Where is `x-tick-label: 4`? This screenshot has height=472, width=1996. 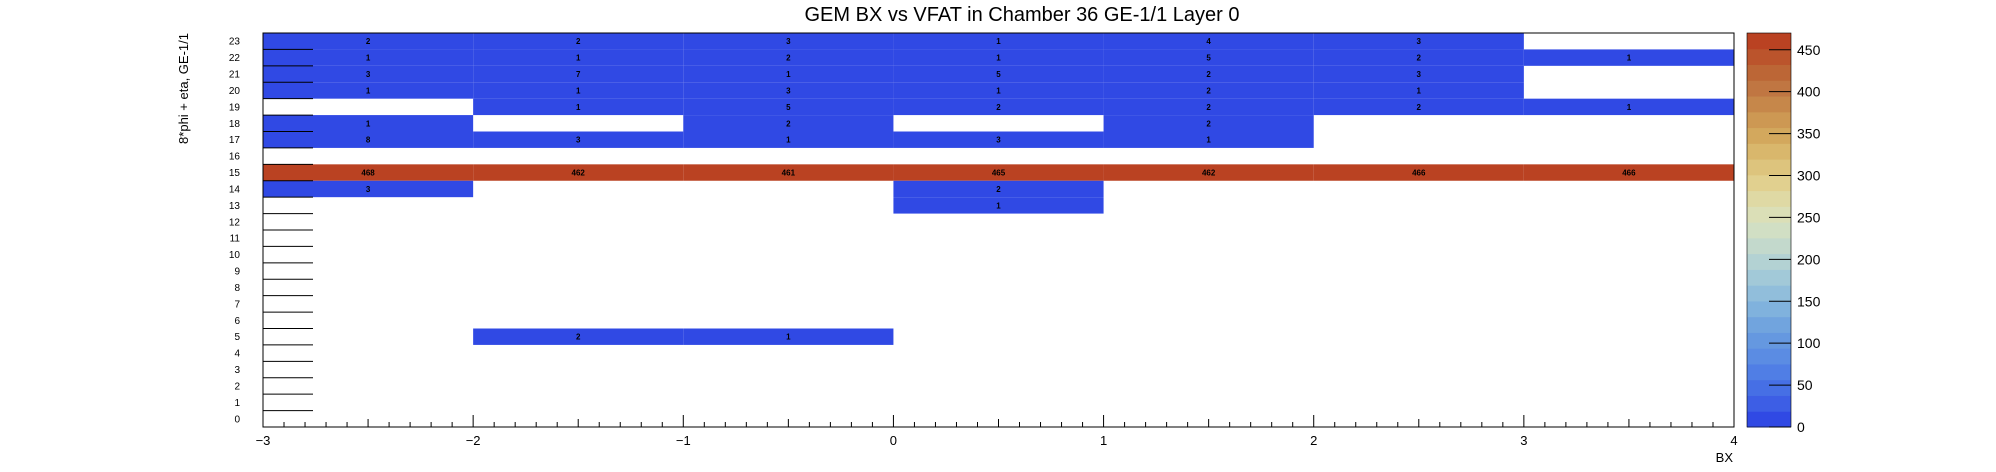 x-tick-label: 4 is located at coordinates (1733, 440).